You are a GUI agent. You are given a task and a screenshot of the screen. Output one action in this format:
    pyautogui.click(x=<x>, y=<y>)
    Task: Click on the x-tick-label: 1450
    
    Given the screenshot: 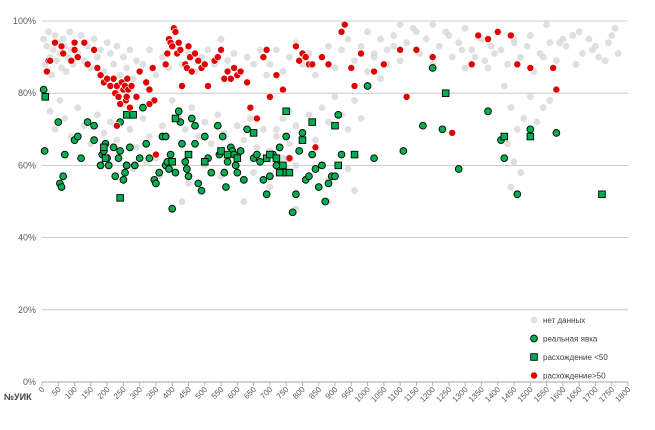 What is the action you would take?
    pyautogui.click(x=509, y=394)
    